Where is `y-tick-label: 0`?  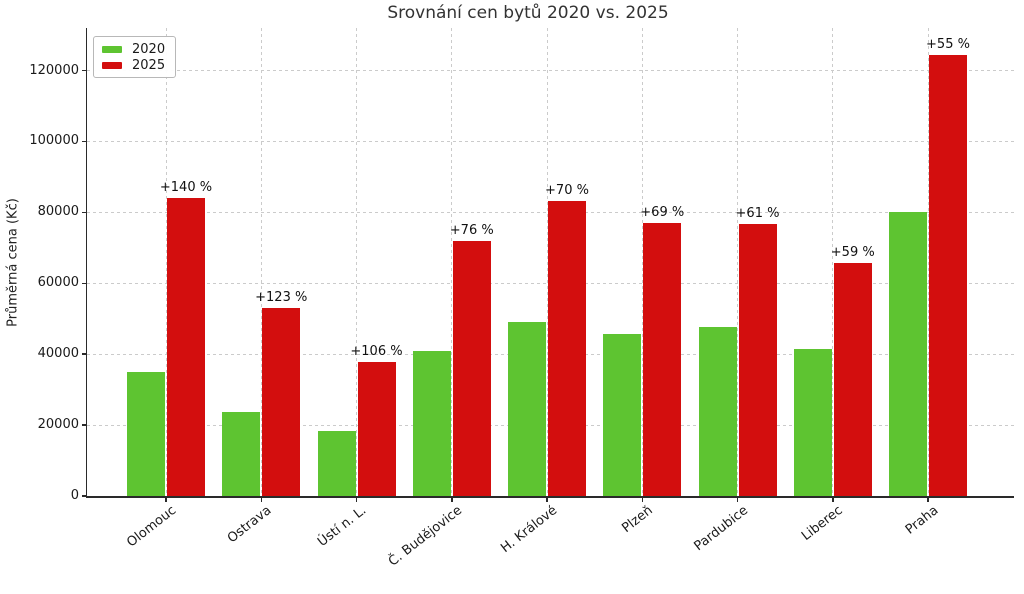 y-tick-label: 0 is located at coordinates (74, 495).